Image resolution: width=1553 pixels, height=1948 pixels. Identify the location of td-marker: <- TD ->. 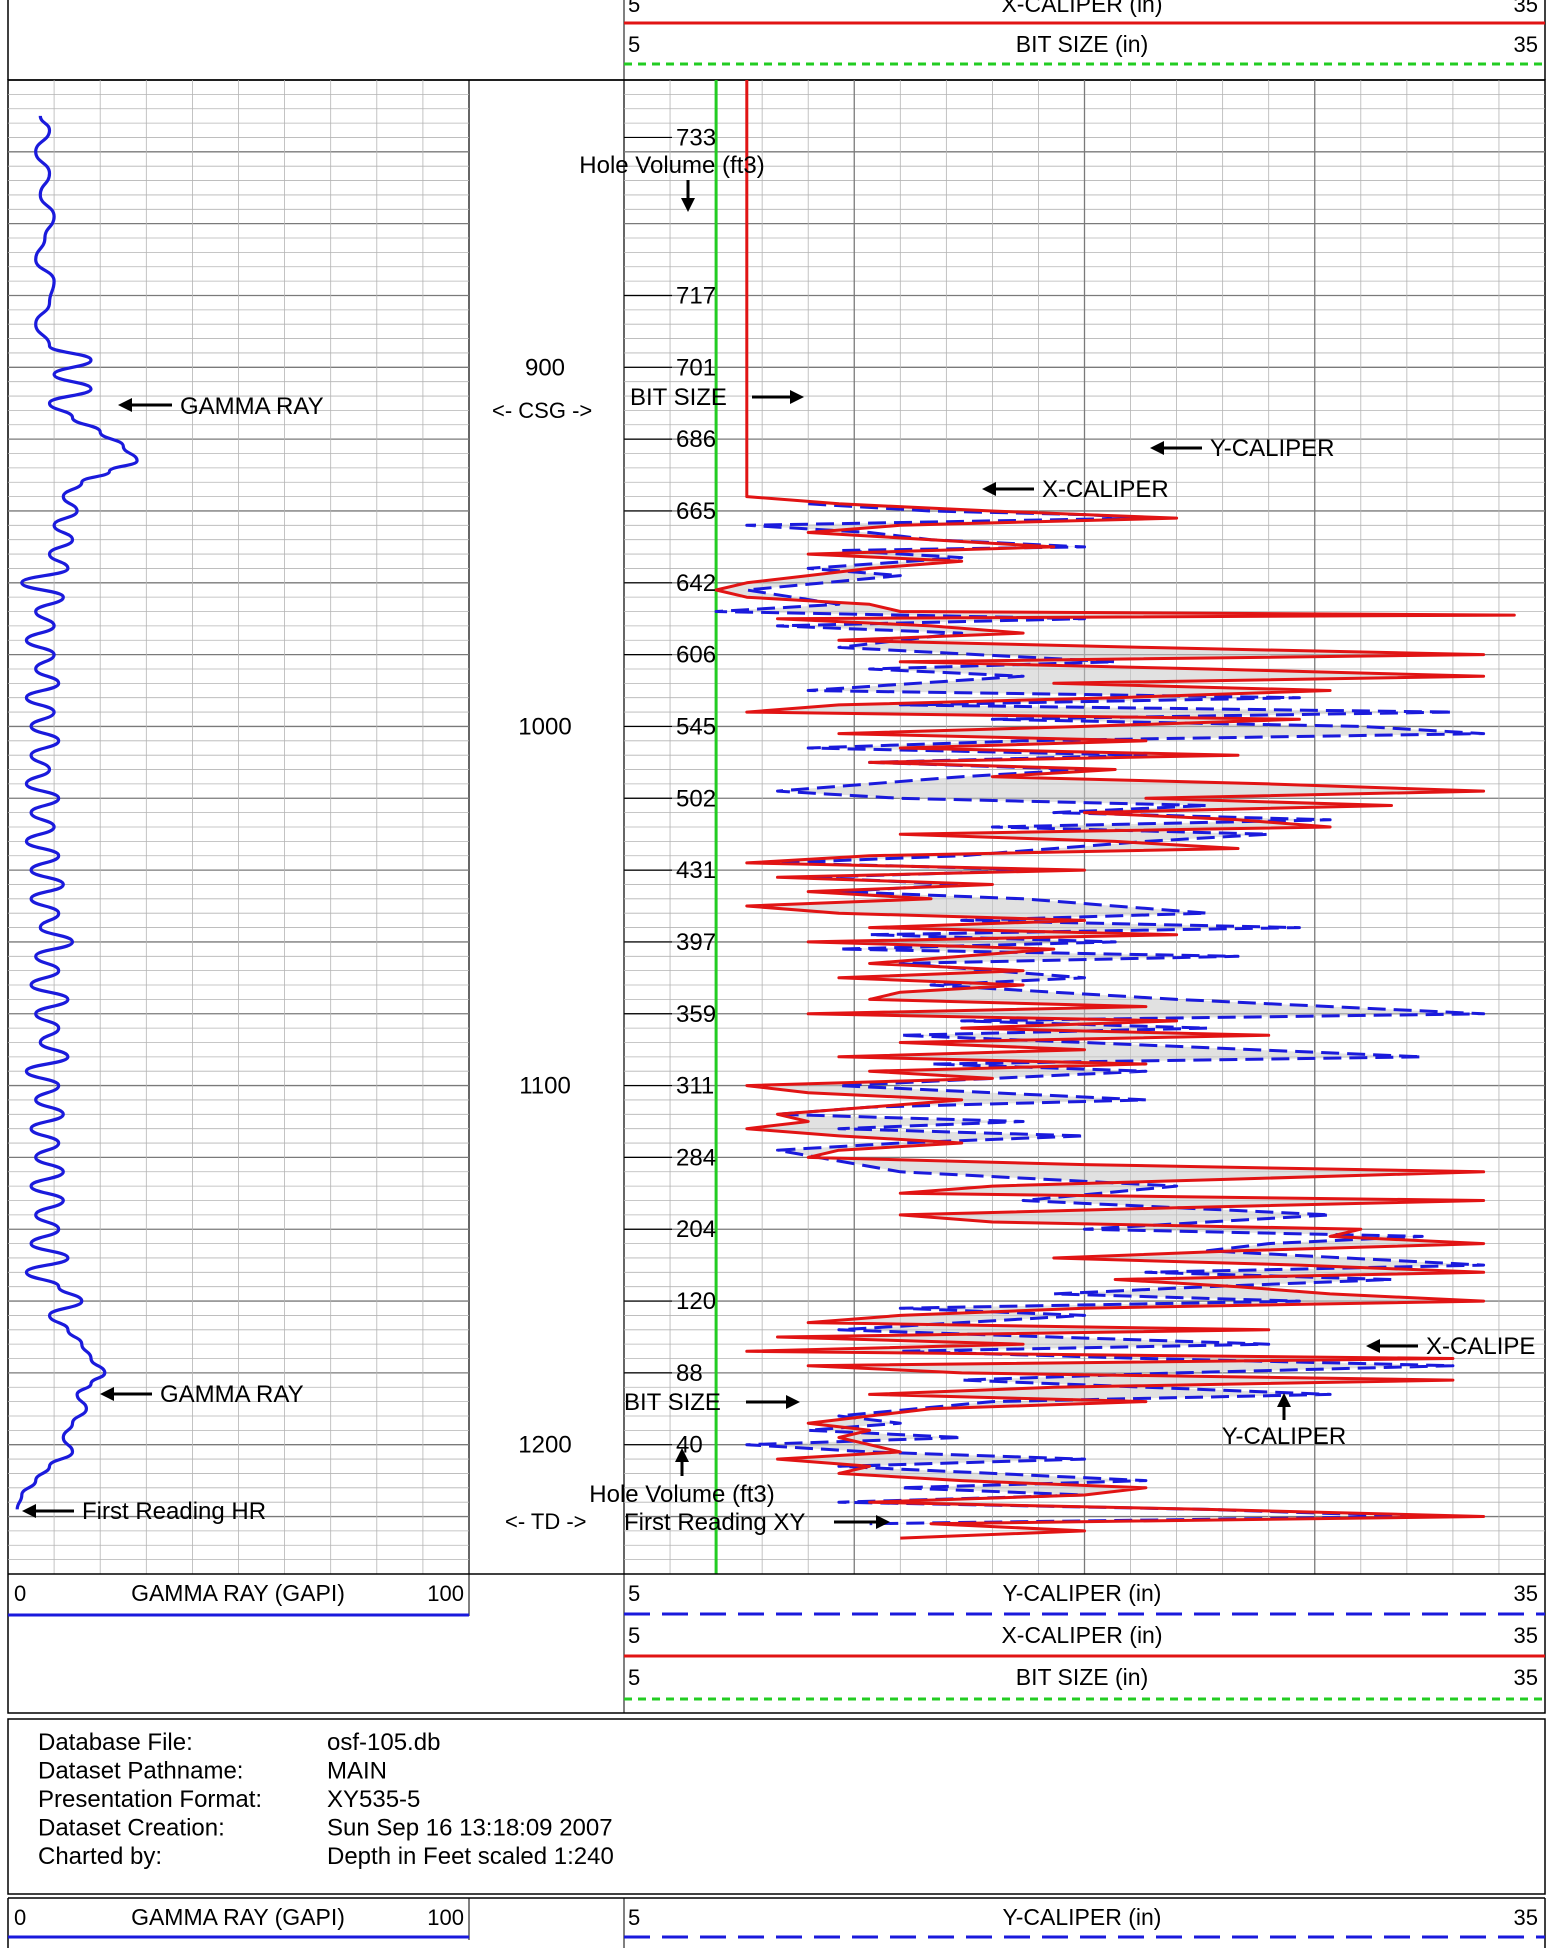
(546, 1521).